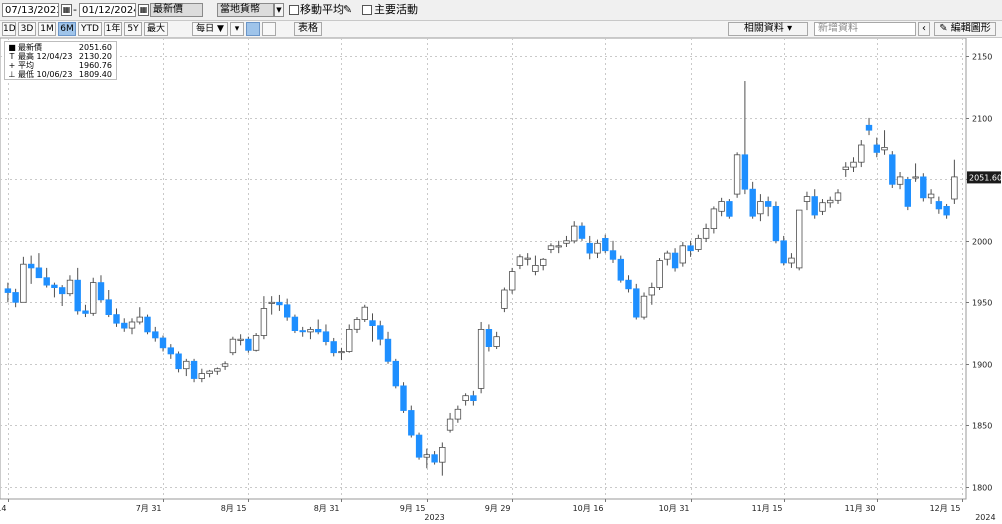 The image size is (1002, 524). What do you see at coordinates (237, 29) in the screenshot?
I see `chart-type-dropdown-icon: ▾` at bounding box center [237, 29].